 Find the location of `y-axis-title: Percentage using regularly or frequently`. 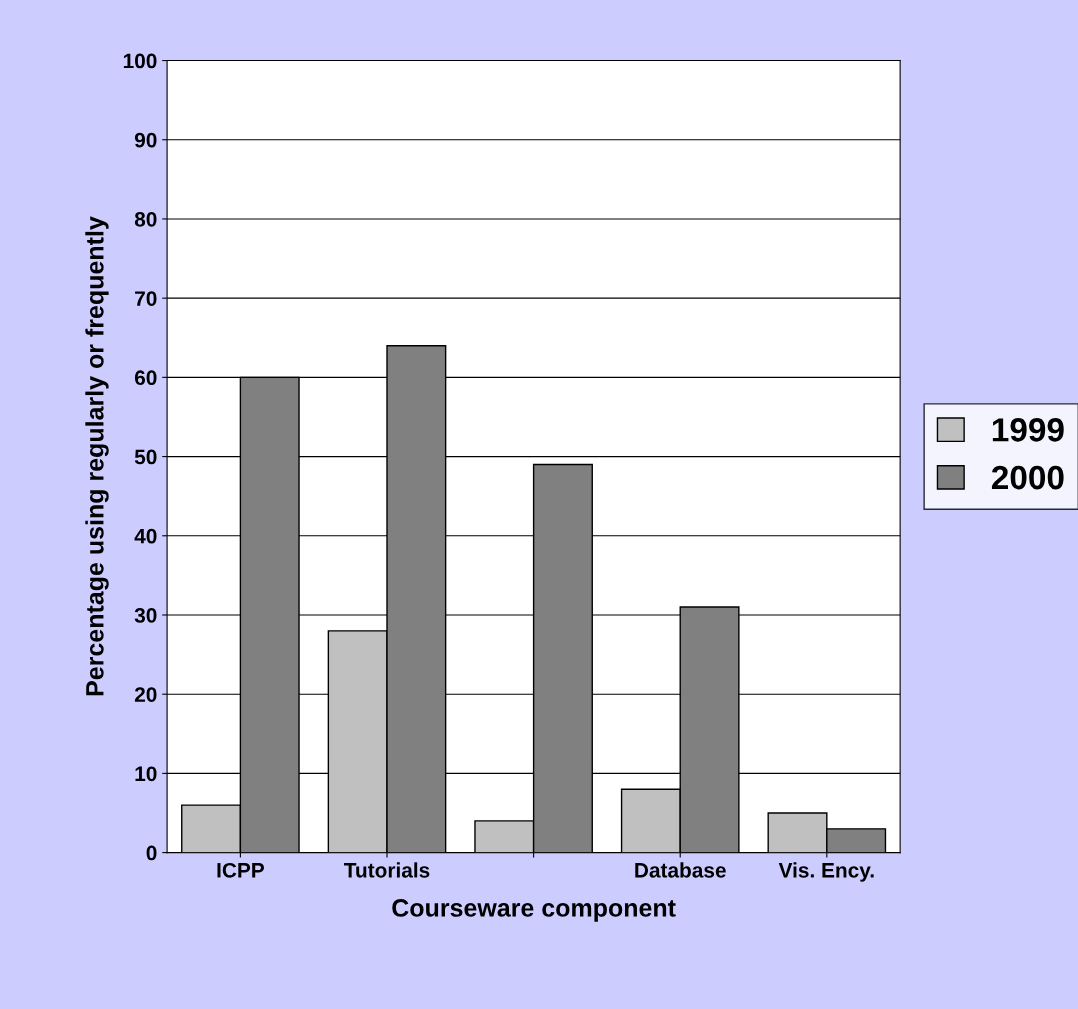

y-axis-title: Percentage using regularly or frequently is located at coordinates (97, 456).